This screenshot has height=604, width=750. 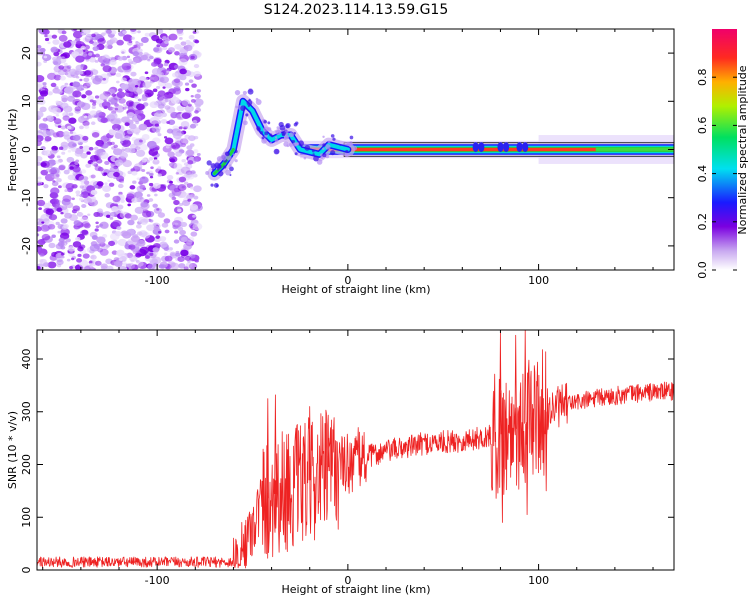 I want to click on snr-xtick-label: 100, so click(x=538, y=580).